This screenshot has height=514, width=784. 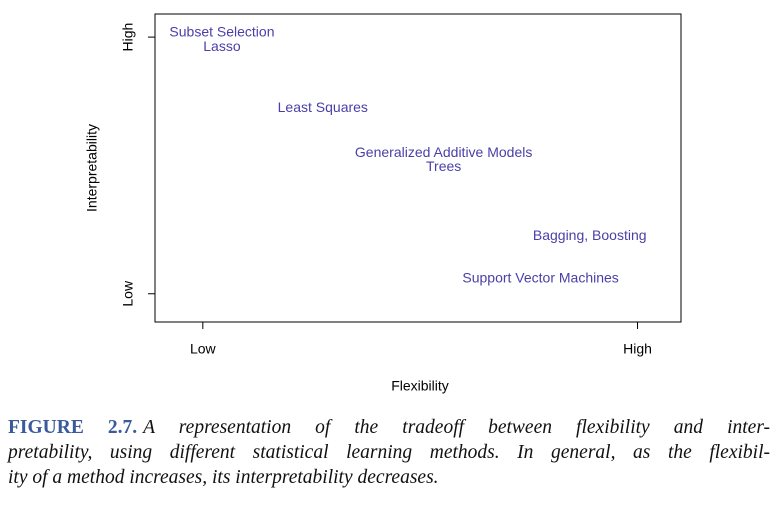 I want to click on x-axis-label: Flexibility, so click(x=420, y=386).